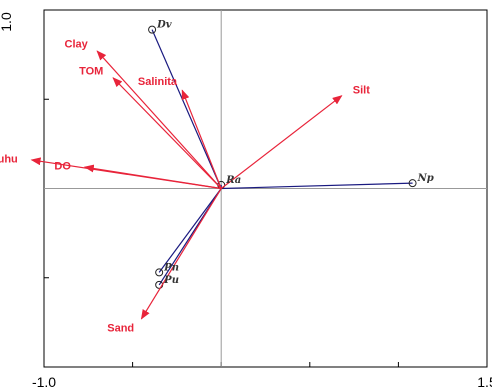 The width and height of the screenshot is (492, 392). I want to click on species-vector-np, so click(317, 186).